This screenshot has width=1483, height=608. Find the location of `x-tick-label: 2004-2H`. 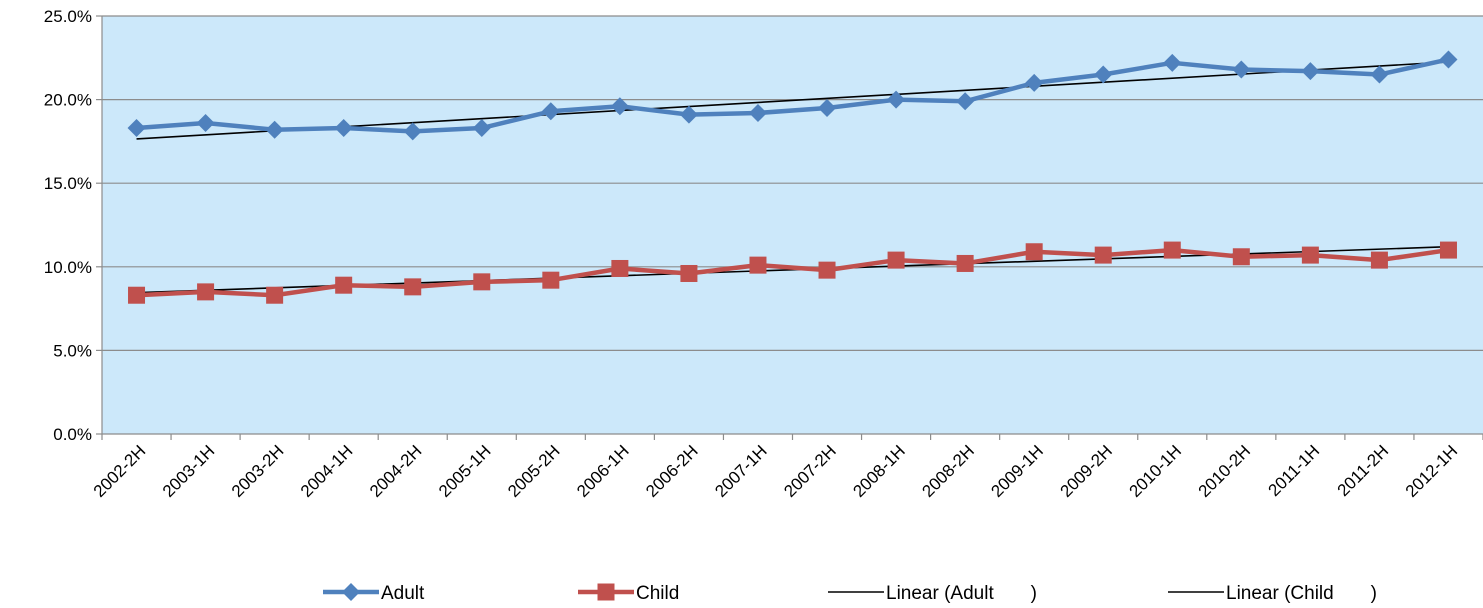

x-tick-label: 2004-2H is located at coordinates (396, 471).